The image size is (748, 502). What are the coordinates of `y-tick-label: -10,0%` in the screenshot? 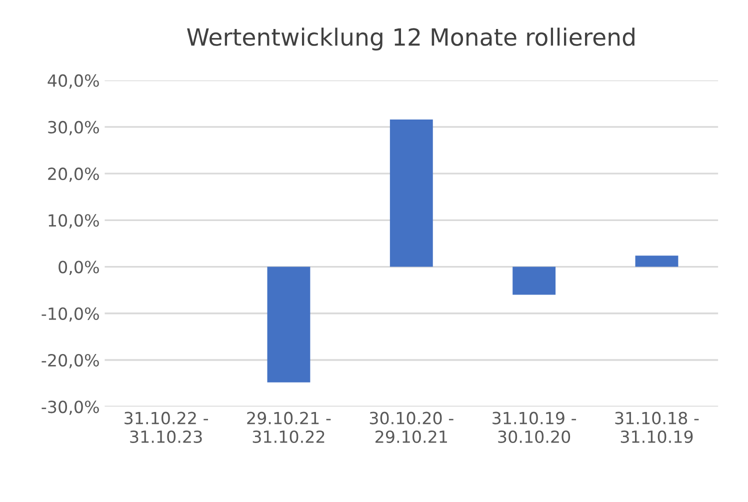 It's located at (70, 314).